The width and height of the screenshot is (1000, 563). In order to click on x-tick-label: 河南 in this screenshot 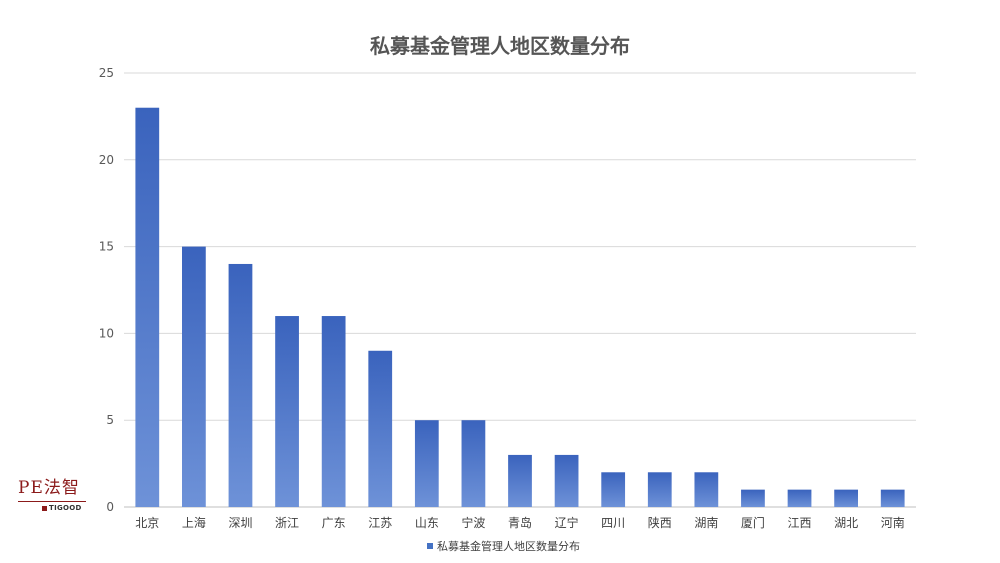, I will do `click(893, 522)`.